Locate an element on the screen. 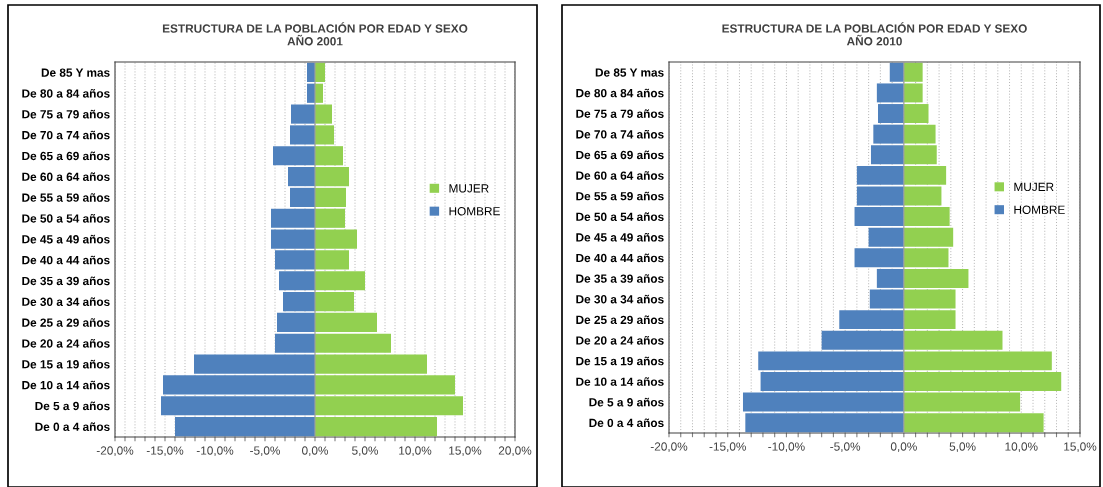  chart-title: ESTRUCTURA DE LA POBLACIÓN POR EDAD Y SEXO AÑO 2010 is located at coordinates (874, 34).